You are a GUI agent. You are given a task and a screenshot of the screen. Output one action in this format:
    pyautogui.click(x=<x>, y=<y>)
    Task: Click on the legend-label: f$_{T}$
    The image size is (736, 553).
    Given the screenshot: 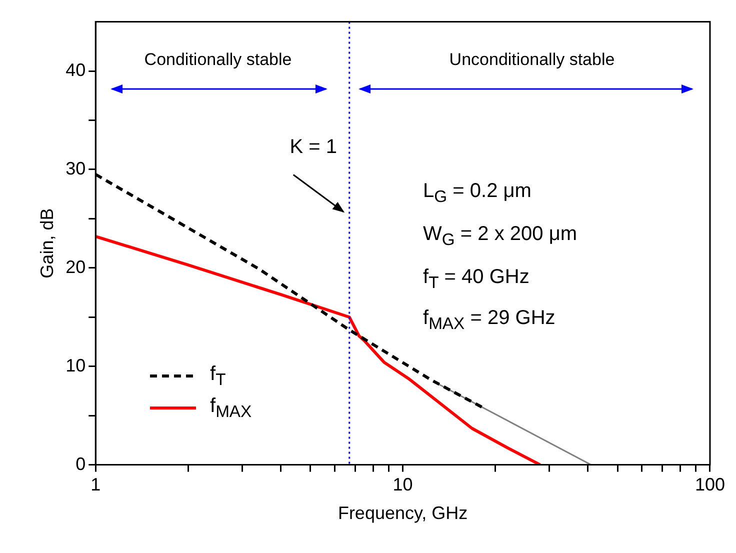 What is the action you would take?
    pyautogui.click(x=218, y=376)
    